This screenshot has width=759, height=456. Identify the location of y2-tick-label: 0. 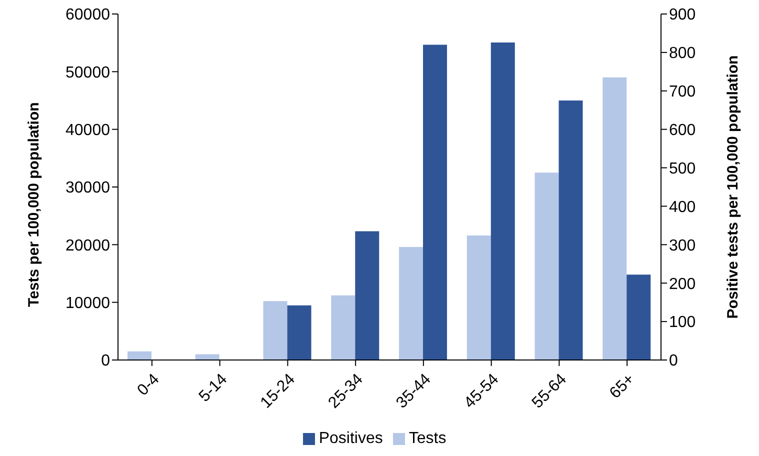
(673, 361).